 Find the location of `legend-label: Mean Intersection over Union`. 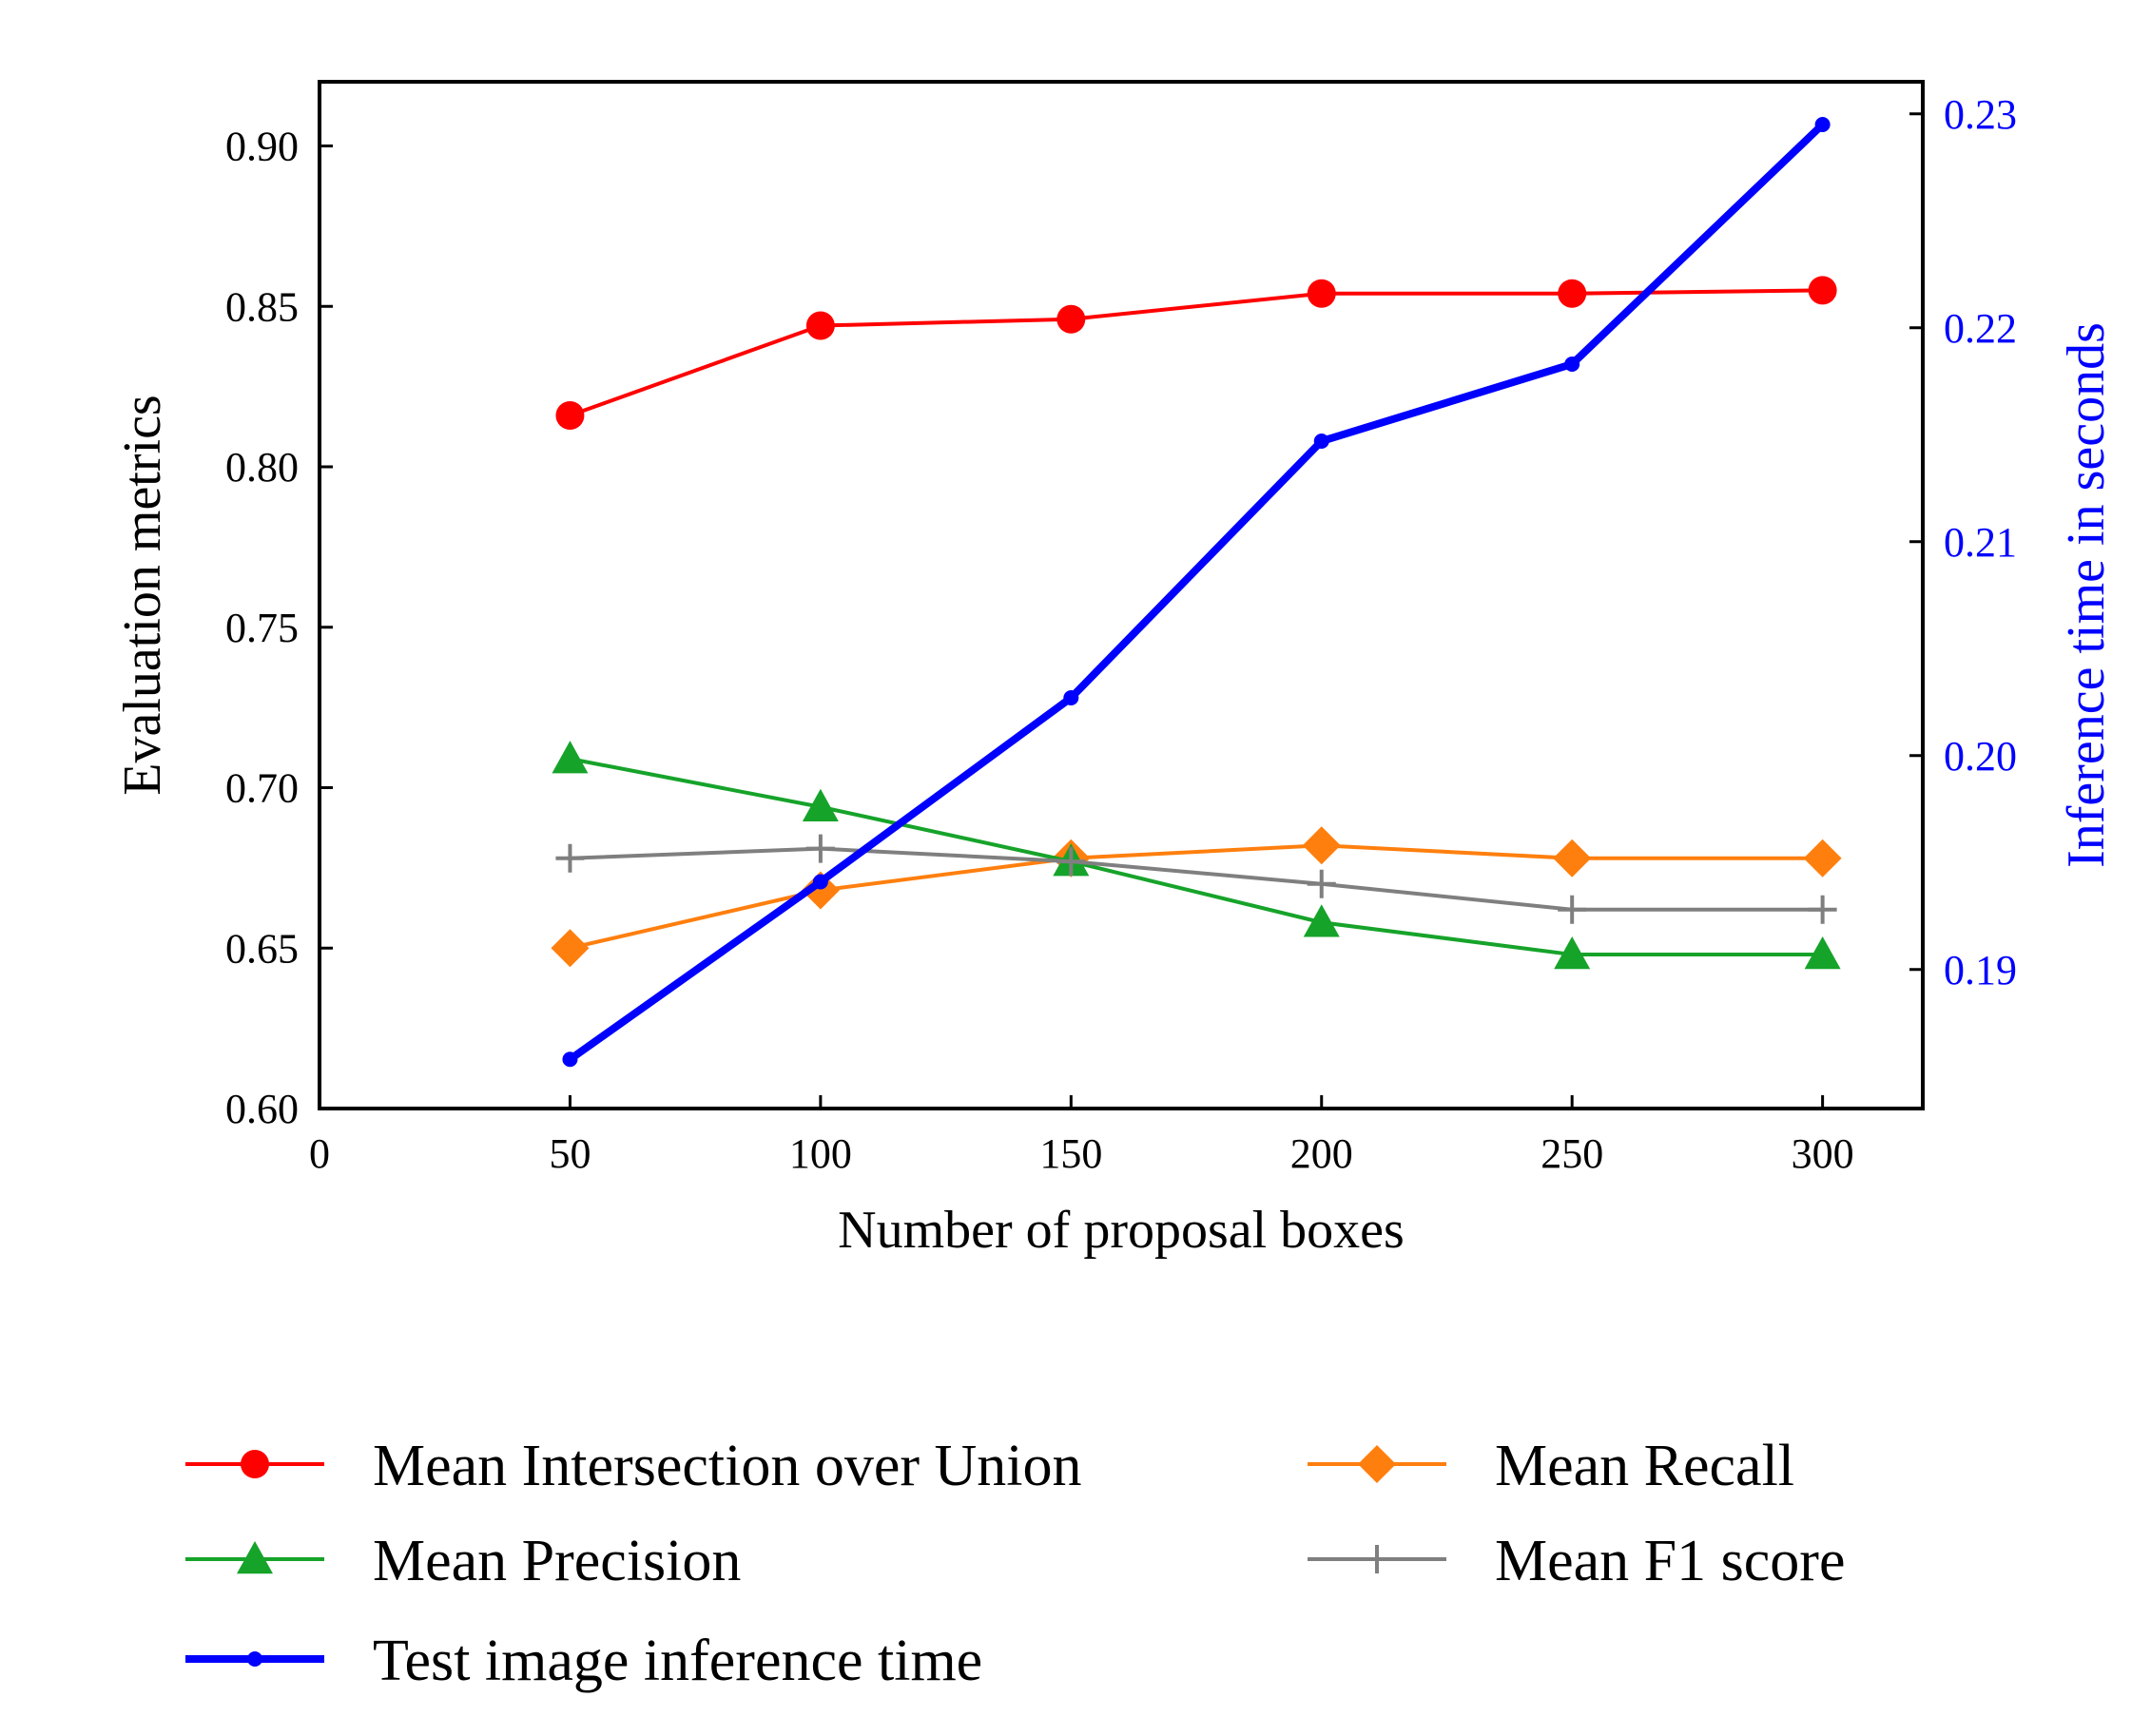

legend-label: Mean Intersection over Union is located at coordinates (727, 1466).